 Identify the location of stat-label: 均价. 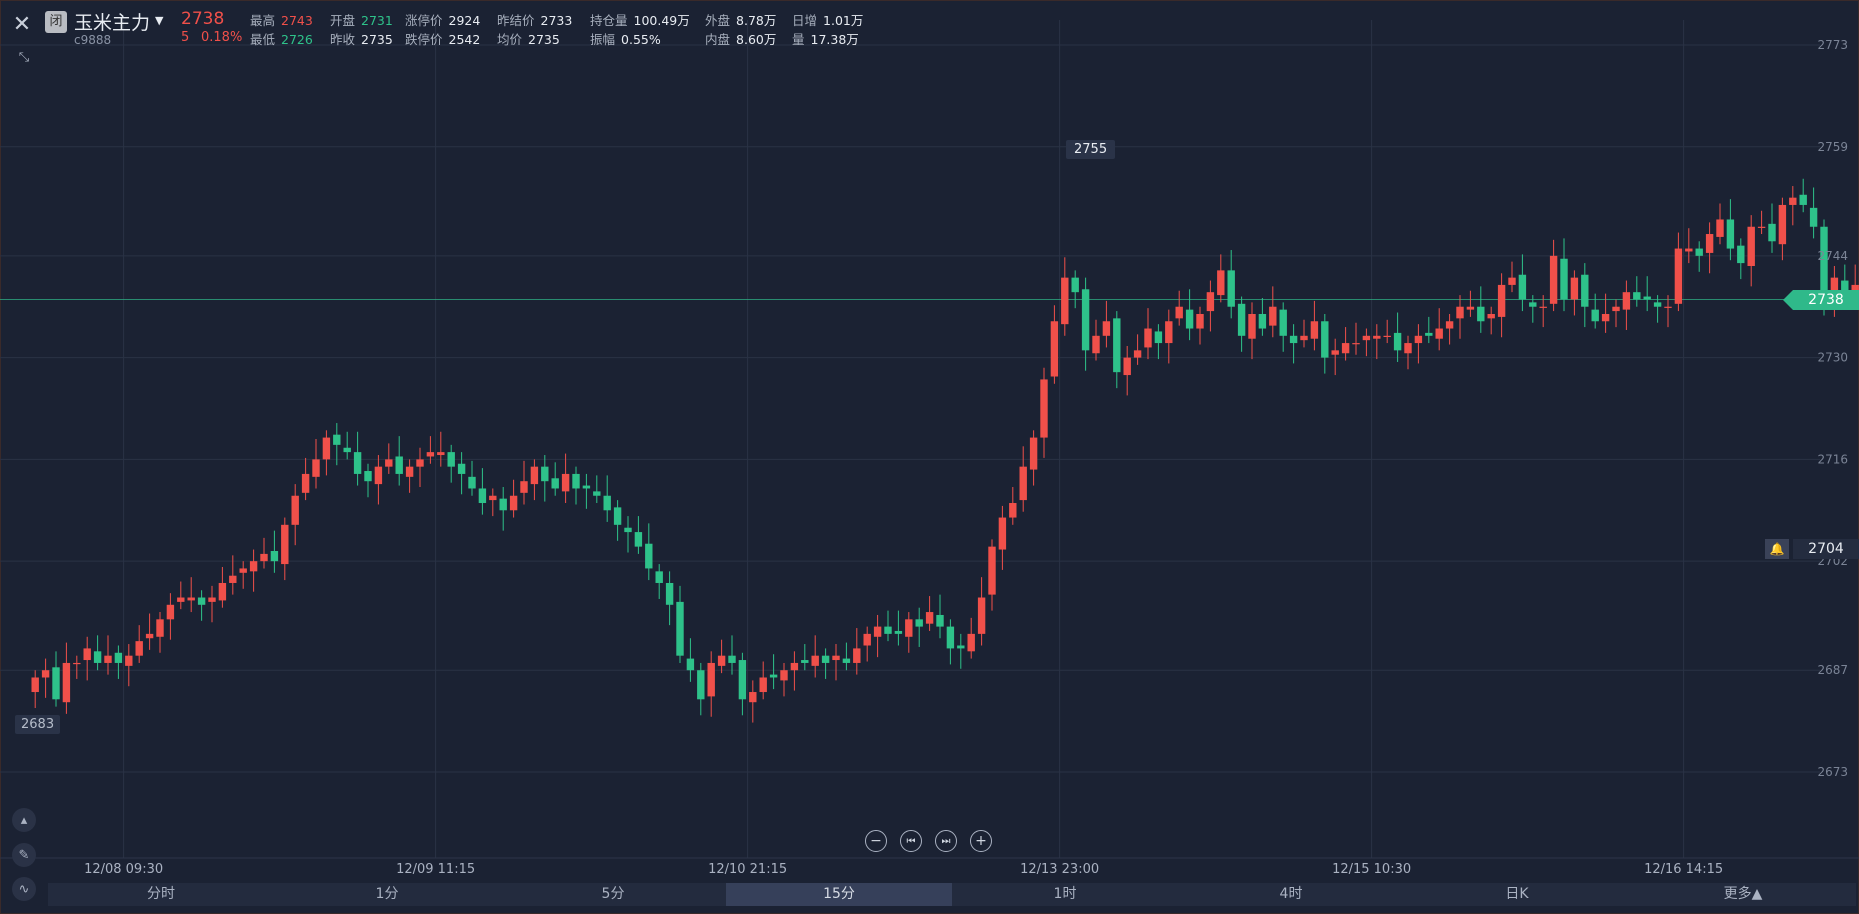
(510, 39).